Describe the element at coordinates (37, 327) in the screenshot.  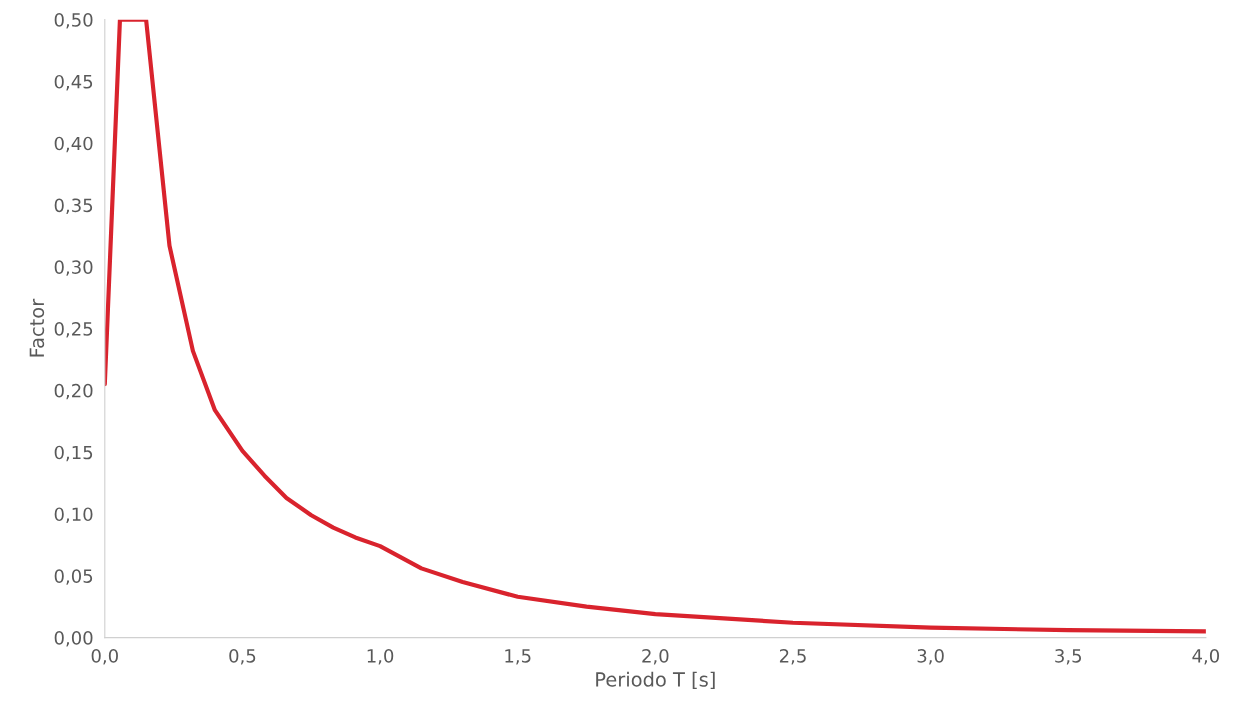
I see `y-axis-title: Factor` at that location.